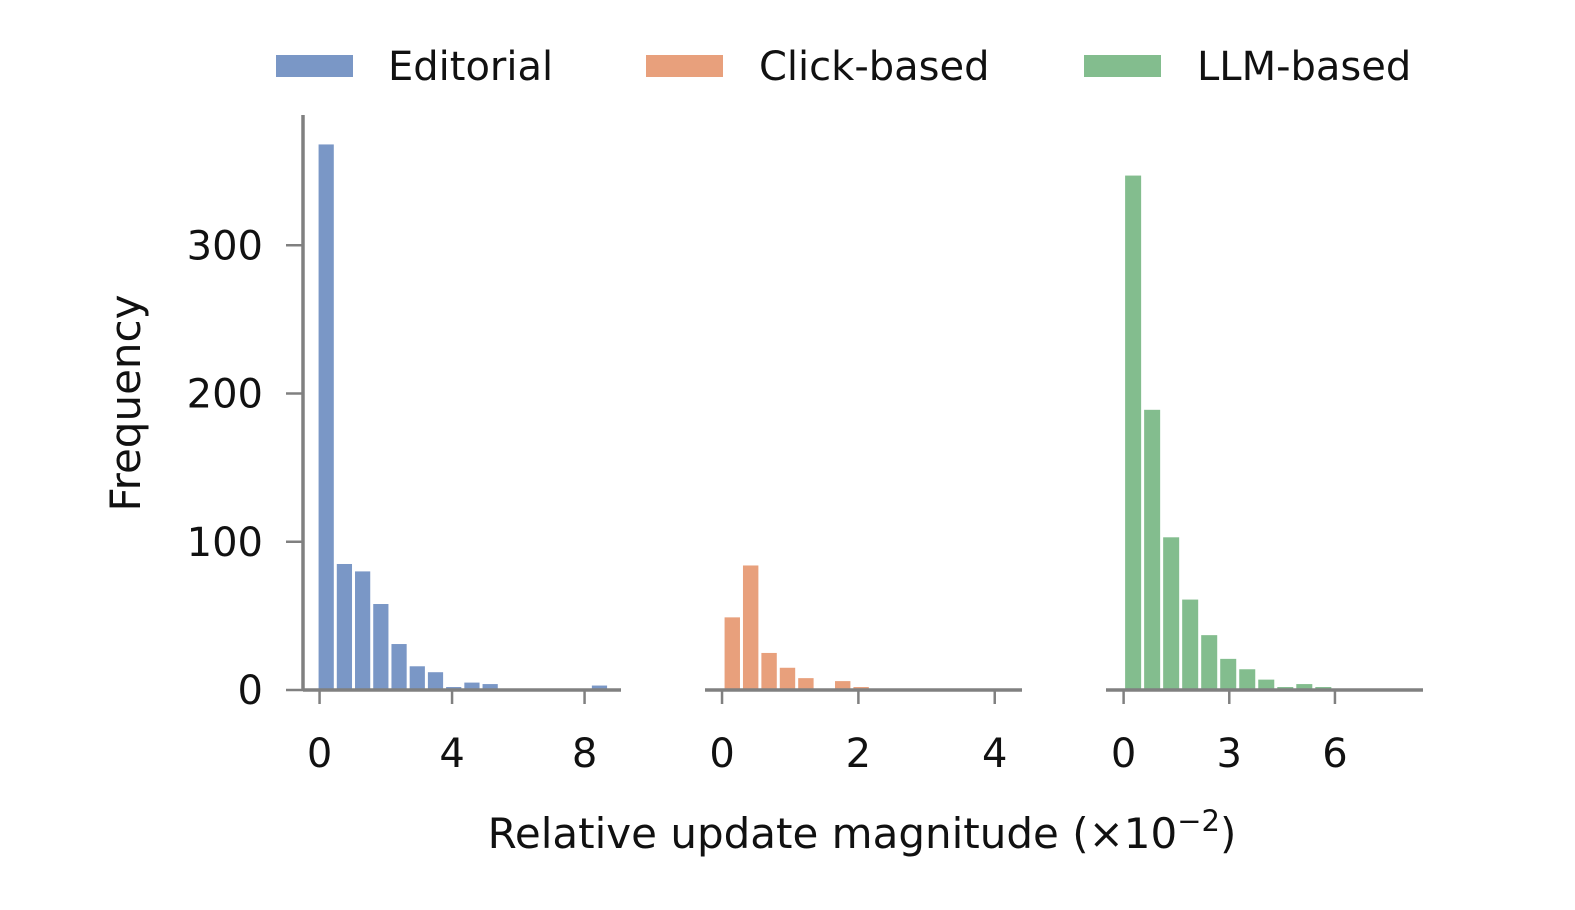  Describe the element at coordinates (225, 395) in the screenshot. I see `y-tick-label: 200` at that location.